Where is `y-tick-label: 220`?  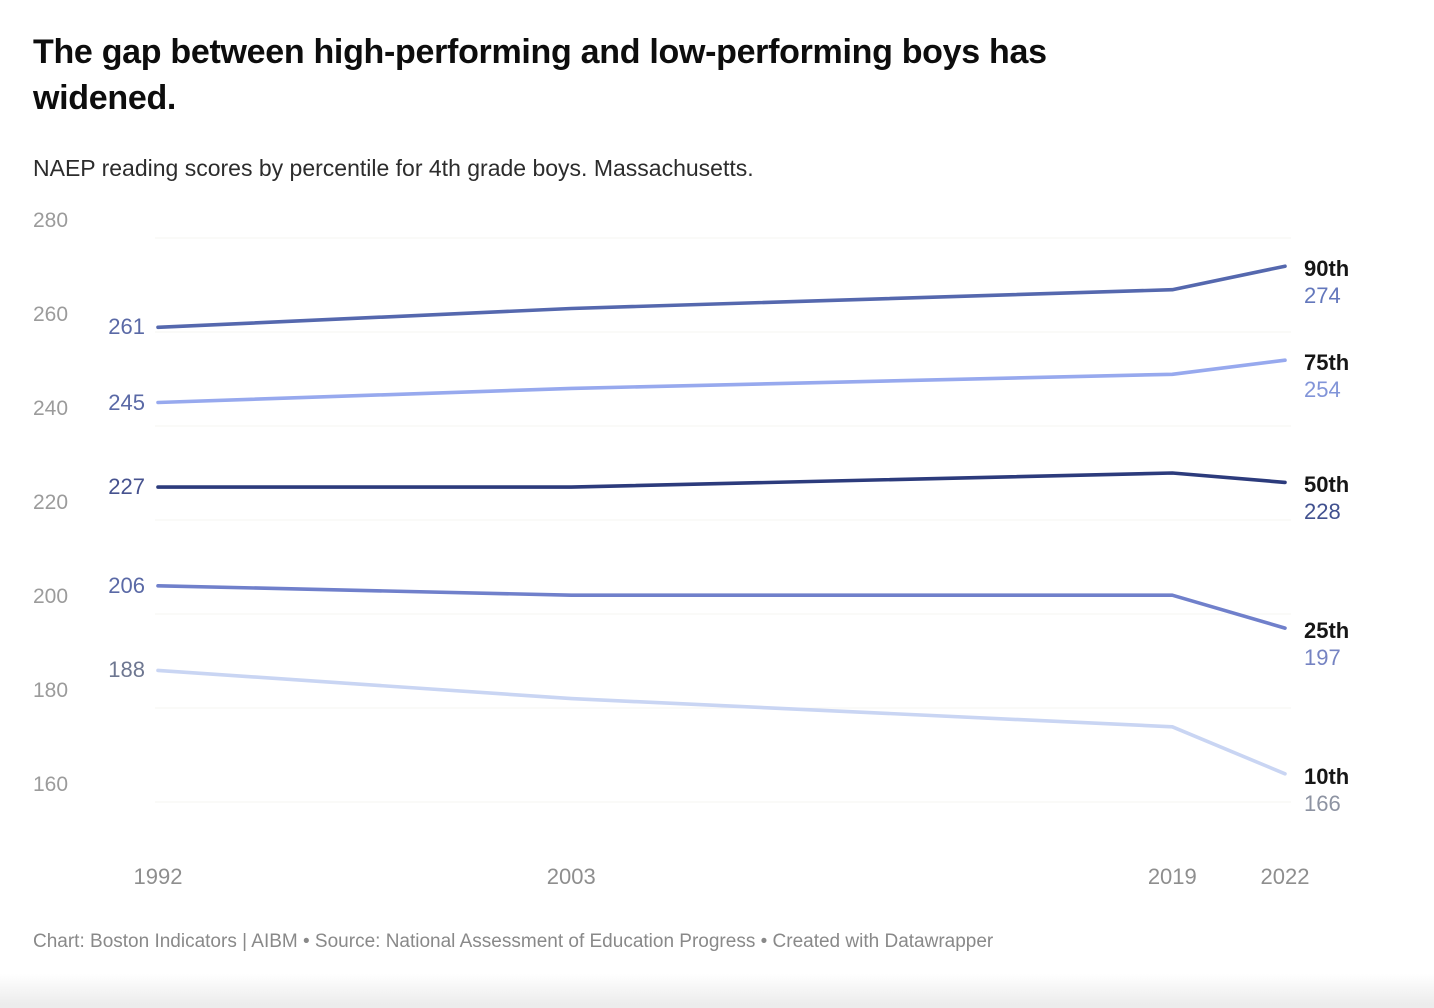 y-tick-label: 220 is located at coordinates (51, 502).